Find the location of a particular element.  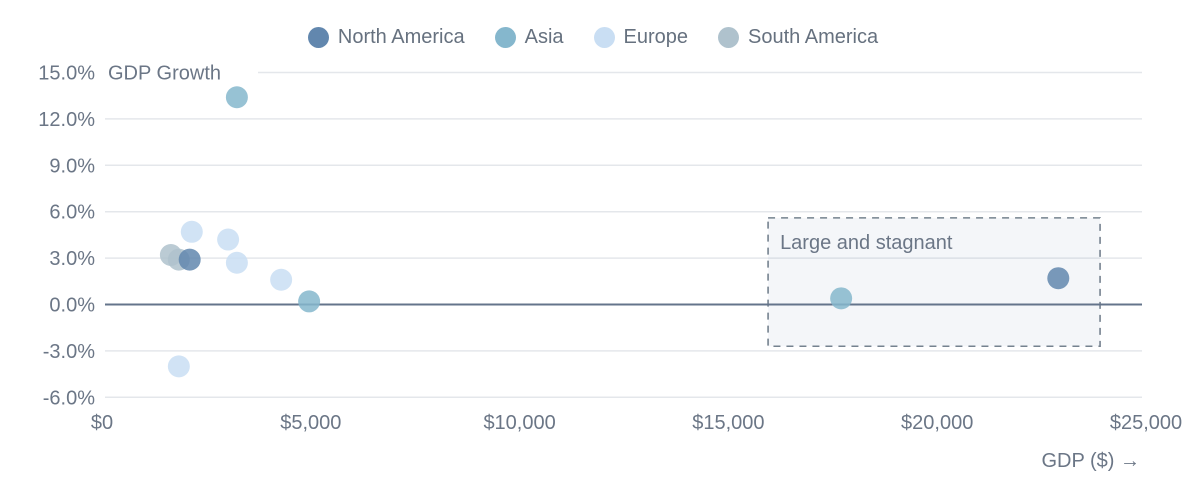

x-tick-label: $20,000 is located at coordinates (937, 423).